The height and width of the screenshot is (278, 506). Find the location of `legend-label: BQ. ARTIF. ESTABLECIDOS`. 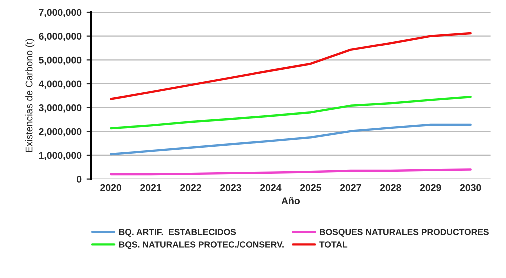

legend-label: BQ. ARTIF. ESTABLECIDOS is located at coordinates (177, 233).